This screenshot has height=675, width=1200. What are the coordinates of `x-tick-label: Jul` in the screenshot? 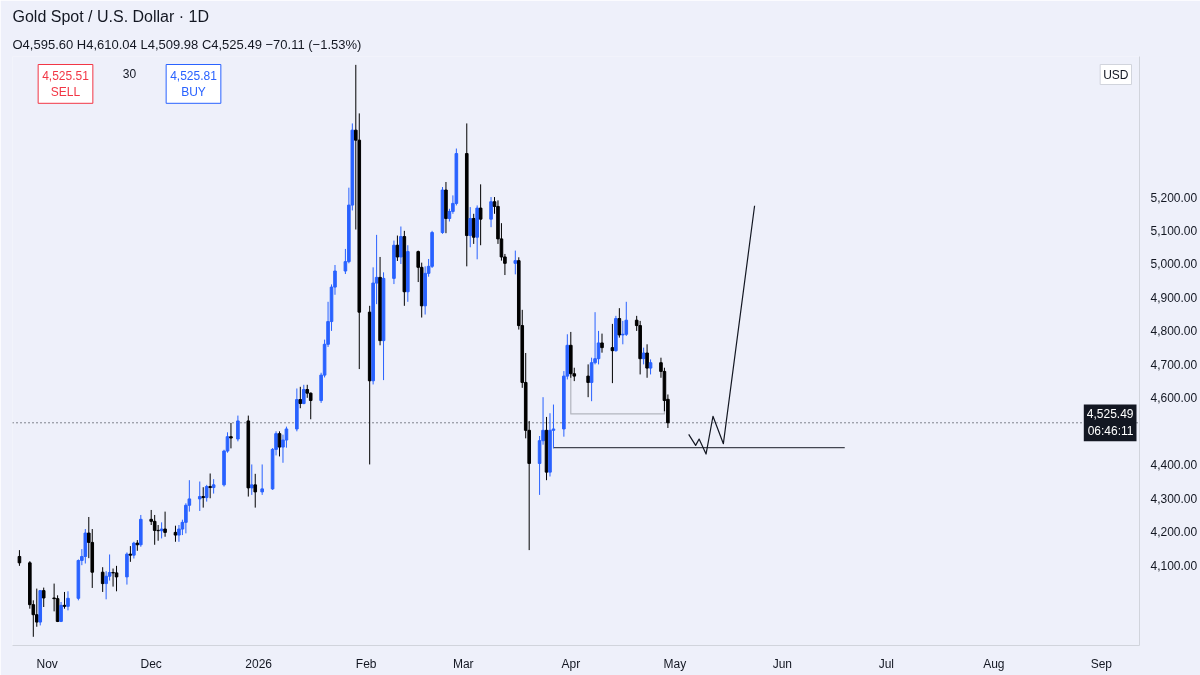 It's located at (886, 663).